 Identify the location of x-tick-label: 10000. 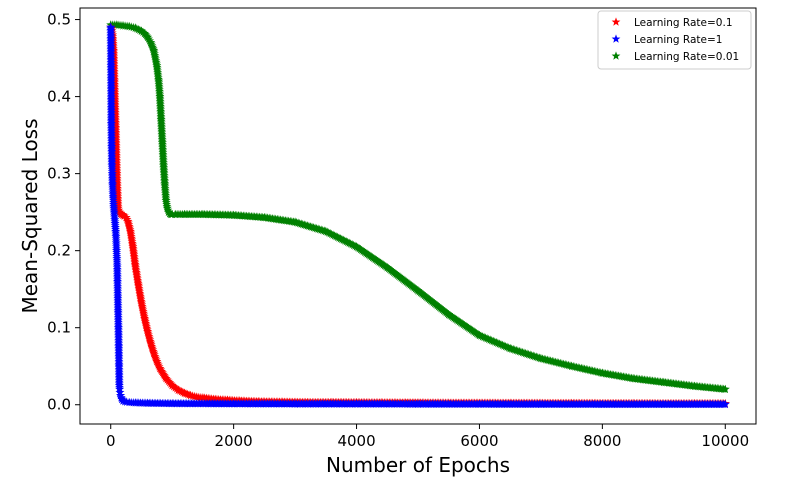
(725, 441).